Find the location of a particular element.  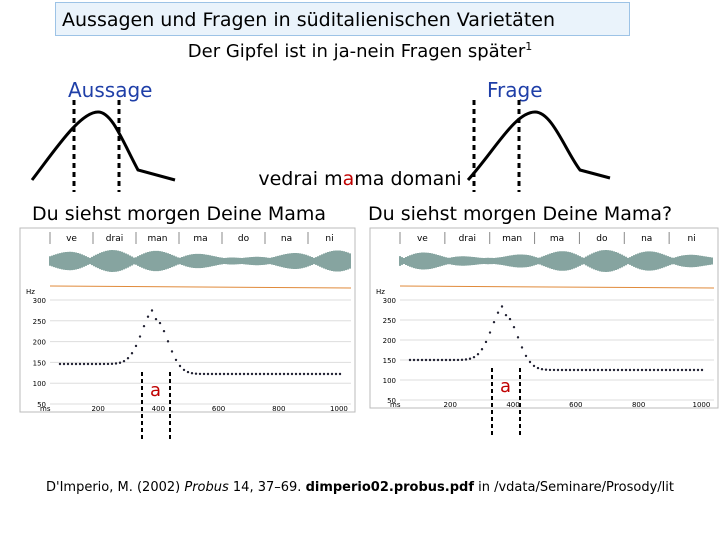

subtitle: Der Gipfel ist in ja-nein Fragen später1 is located at coordinates (360, 51).